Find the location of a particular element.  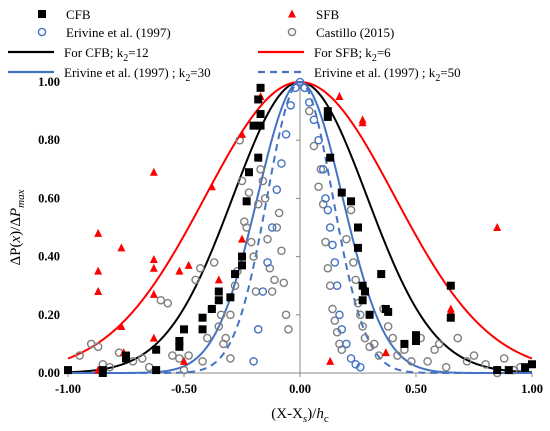

series-erivine-et-al-1997 is located at coordinates (307, 224).